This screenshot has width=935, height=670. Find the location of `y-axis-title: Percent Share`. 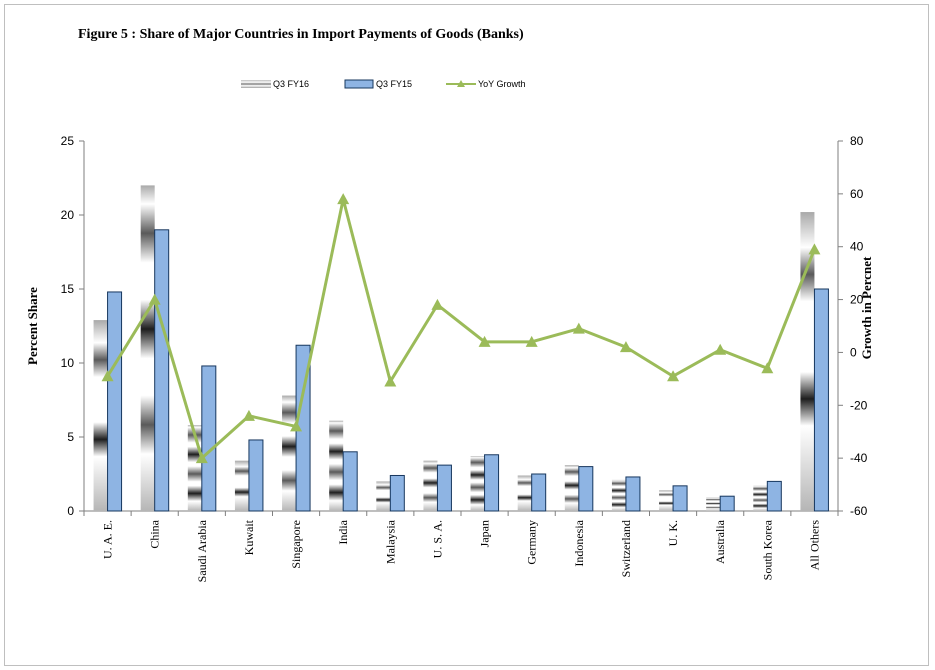

y-axis-title: Percent Share is located at coordinates (32, 326).